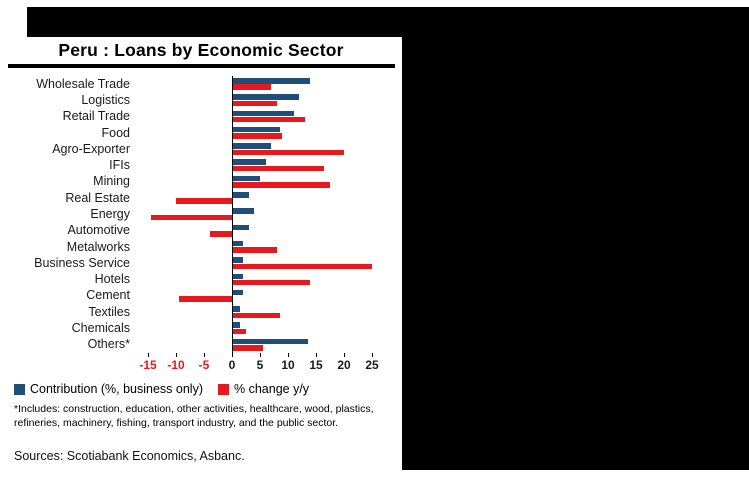 The width and height of the screenshot is (749, 483). What do you see at coordinates (344, 365) in the screenshot?
I see `tick-label: 20` at bounding box center [344, 365].